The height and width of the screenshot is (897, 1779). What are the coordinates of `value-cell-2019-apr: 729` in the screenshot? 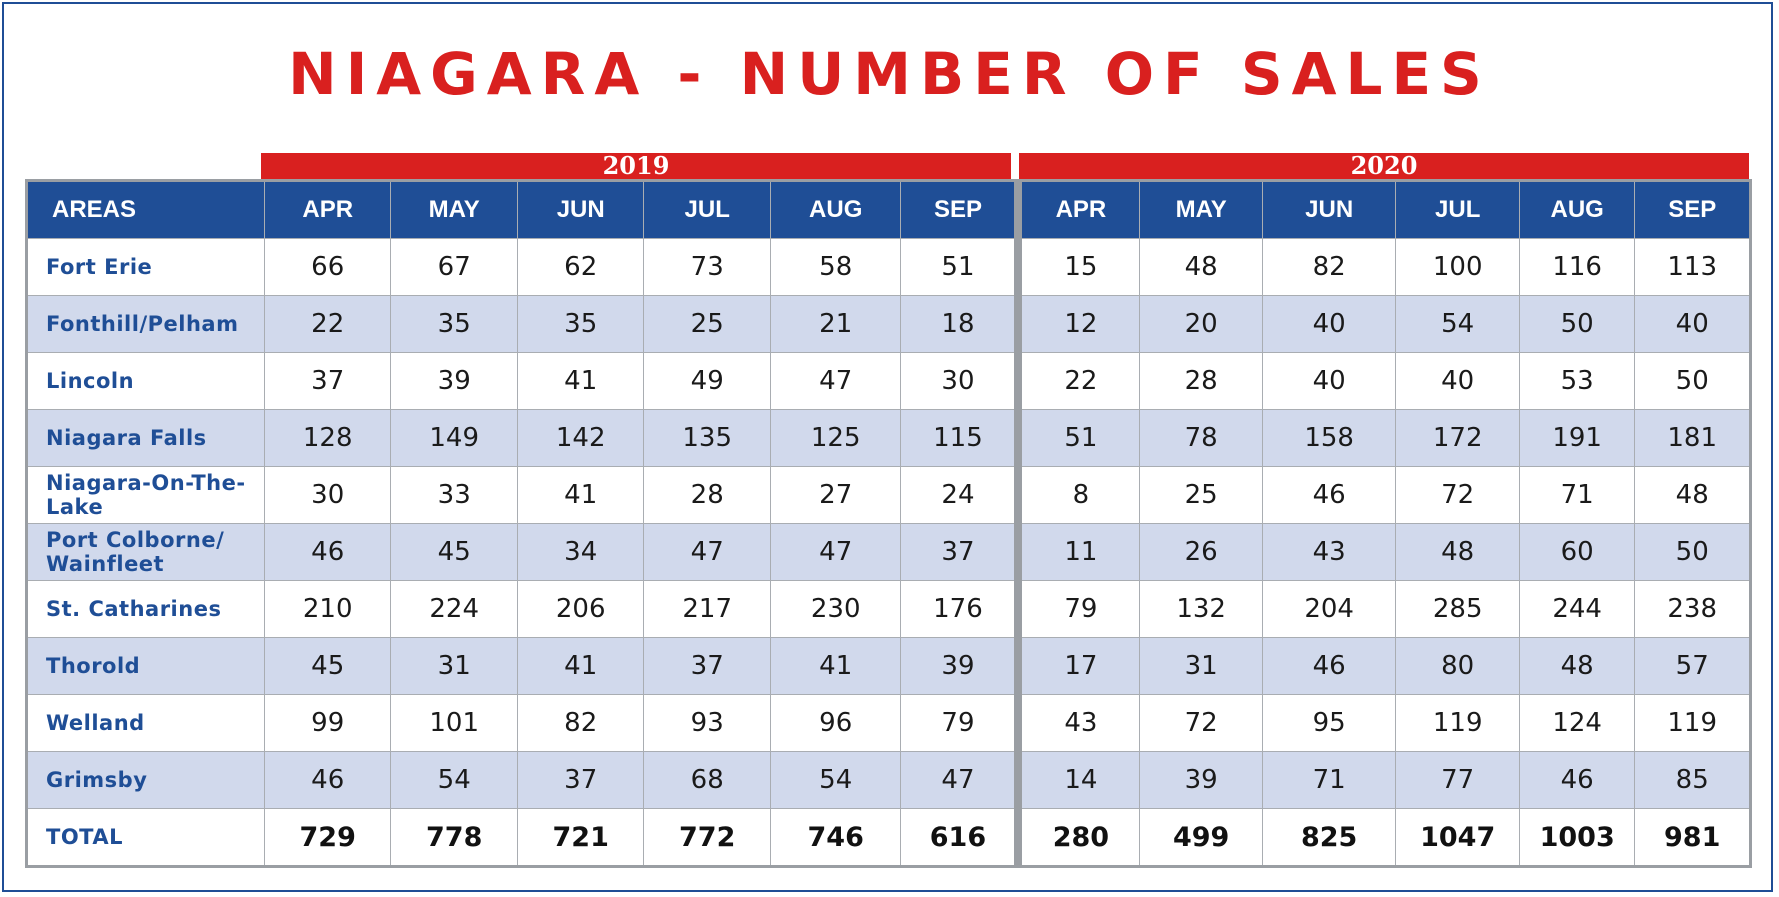 It's located at (327, 837).